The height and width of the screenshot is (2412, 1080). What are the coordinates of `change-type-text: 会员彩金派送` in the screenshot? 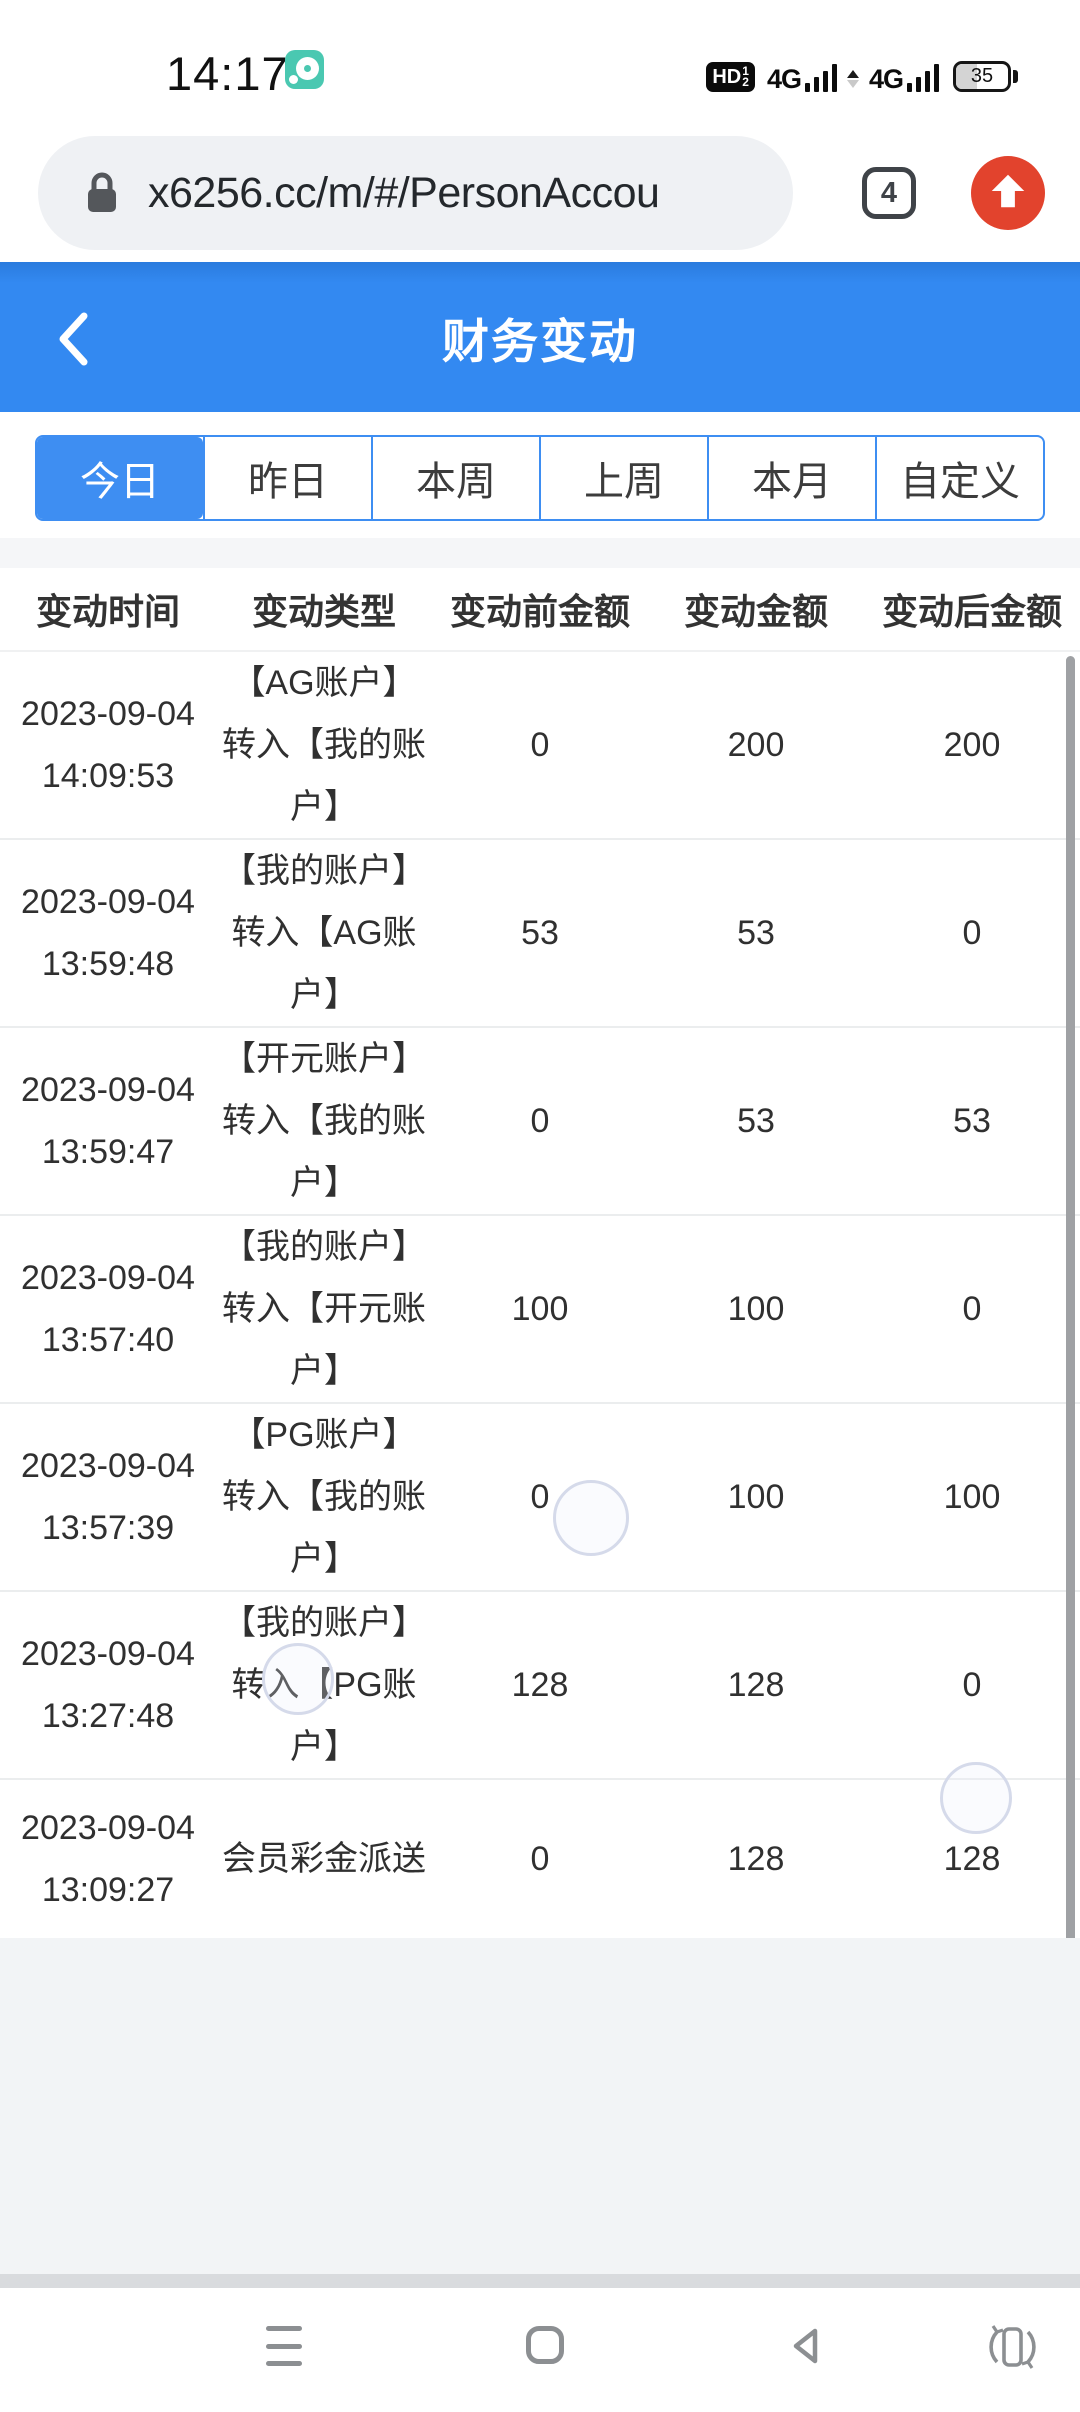 It's located at (324, 1859).